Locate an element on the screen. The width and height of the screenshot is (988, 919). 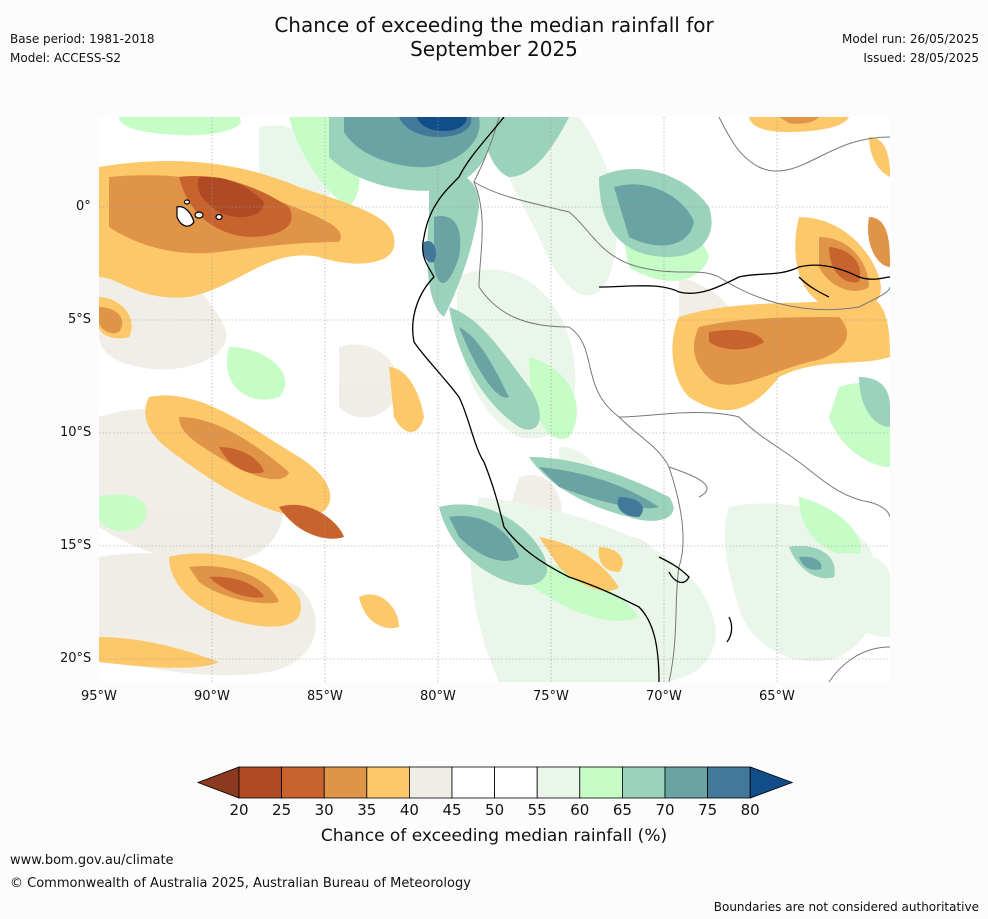
colorbar-tick-label: 60 is located at coordinates (580, 810).